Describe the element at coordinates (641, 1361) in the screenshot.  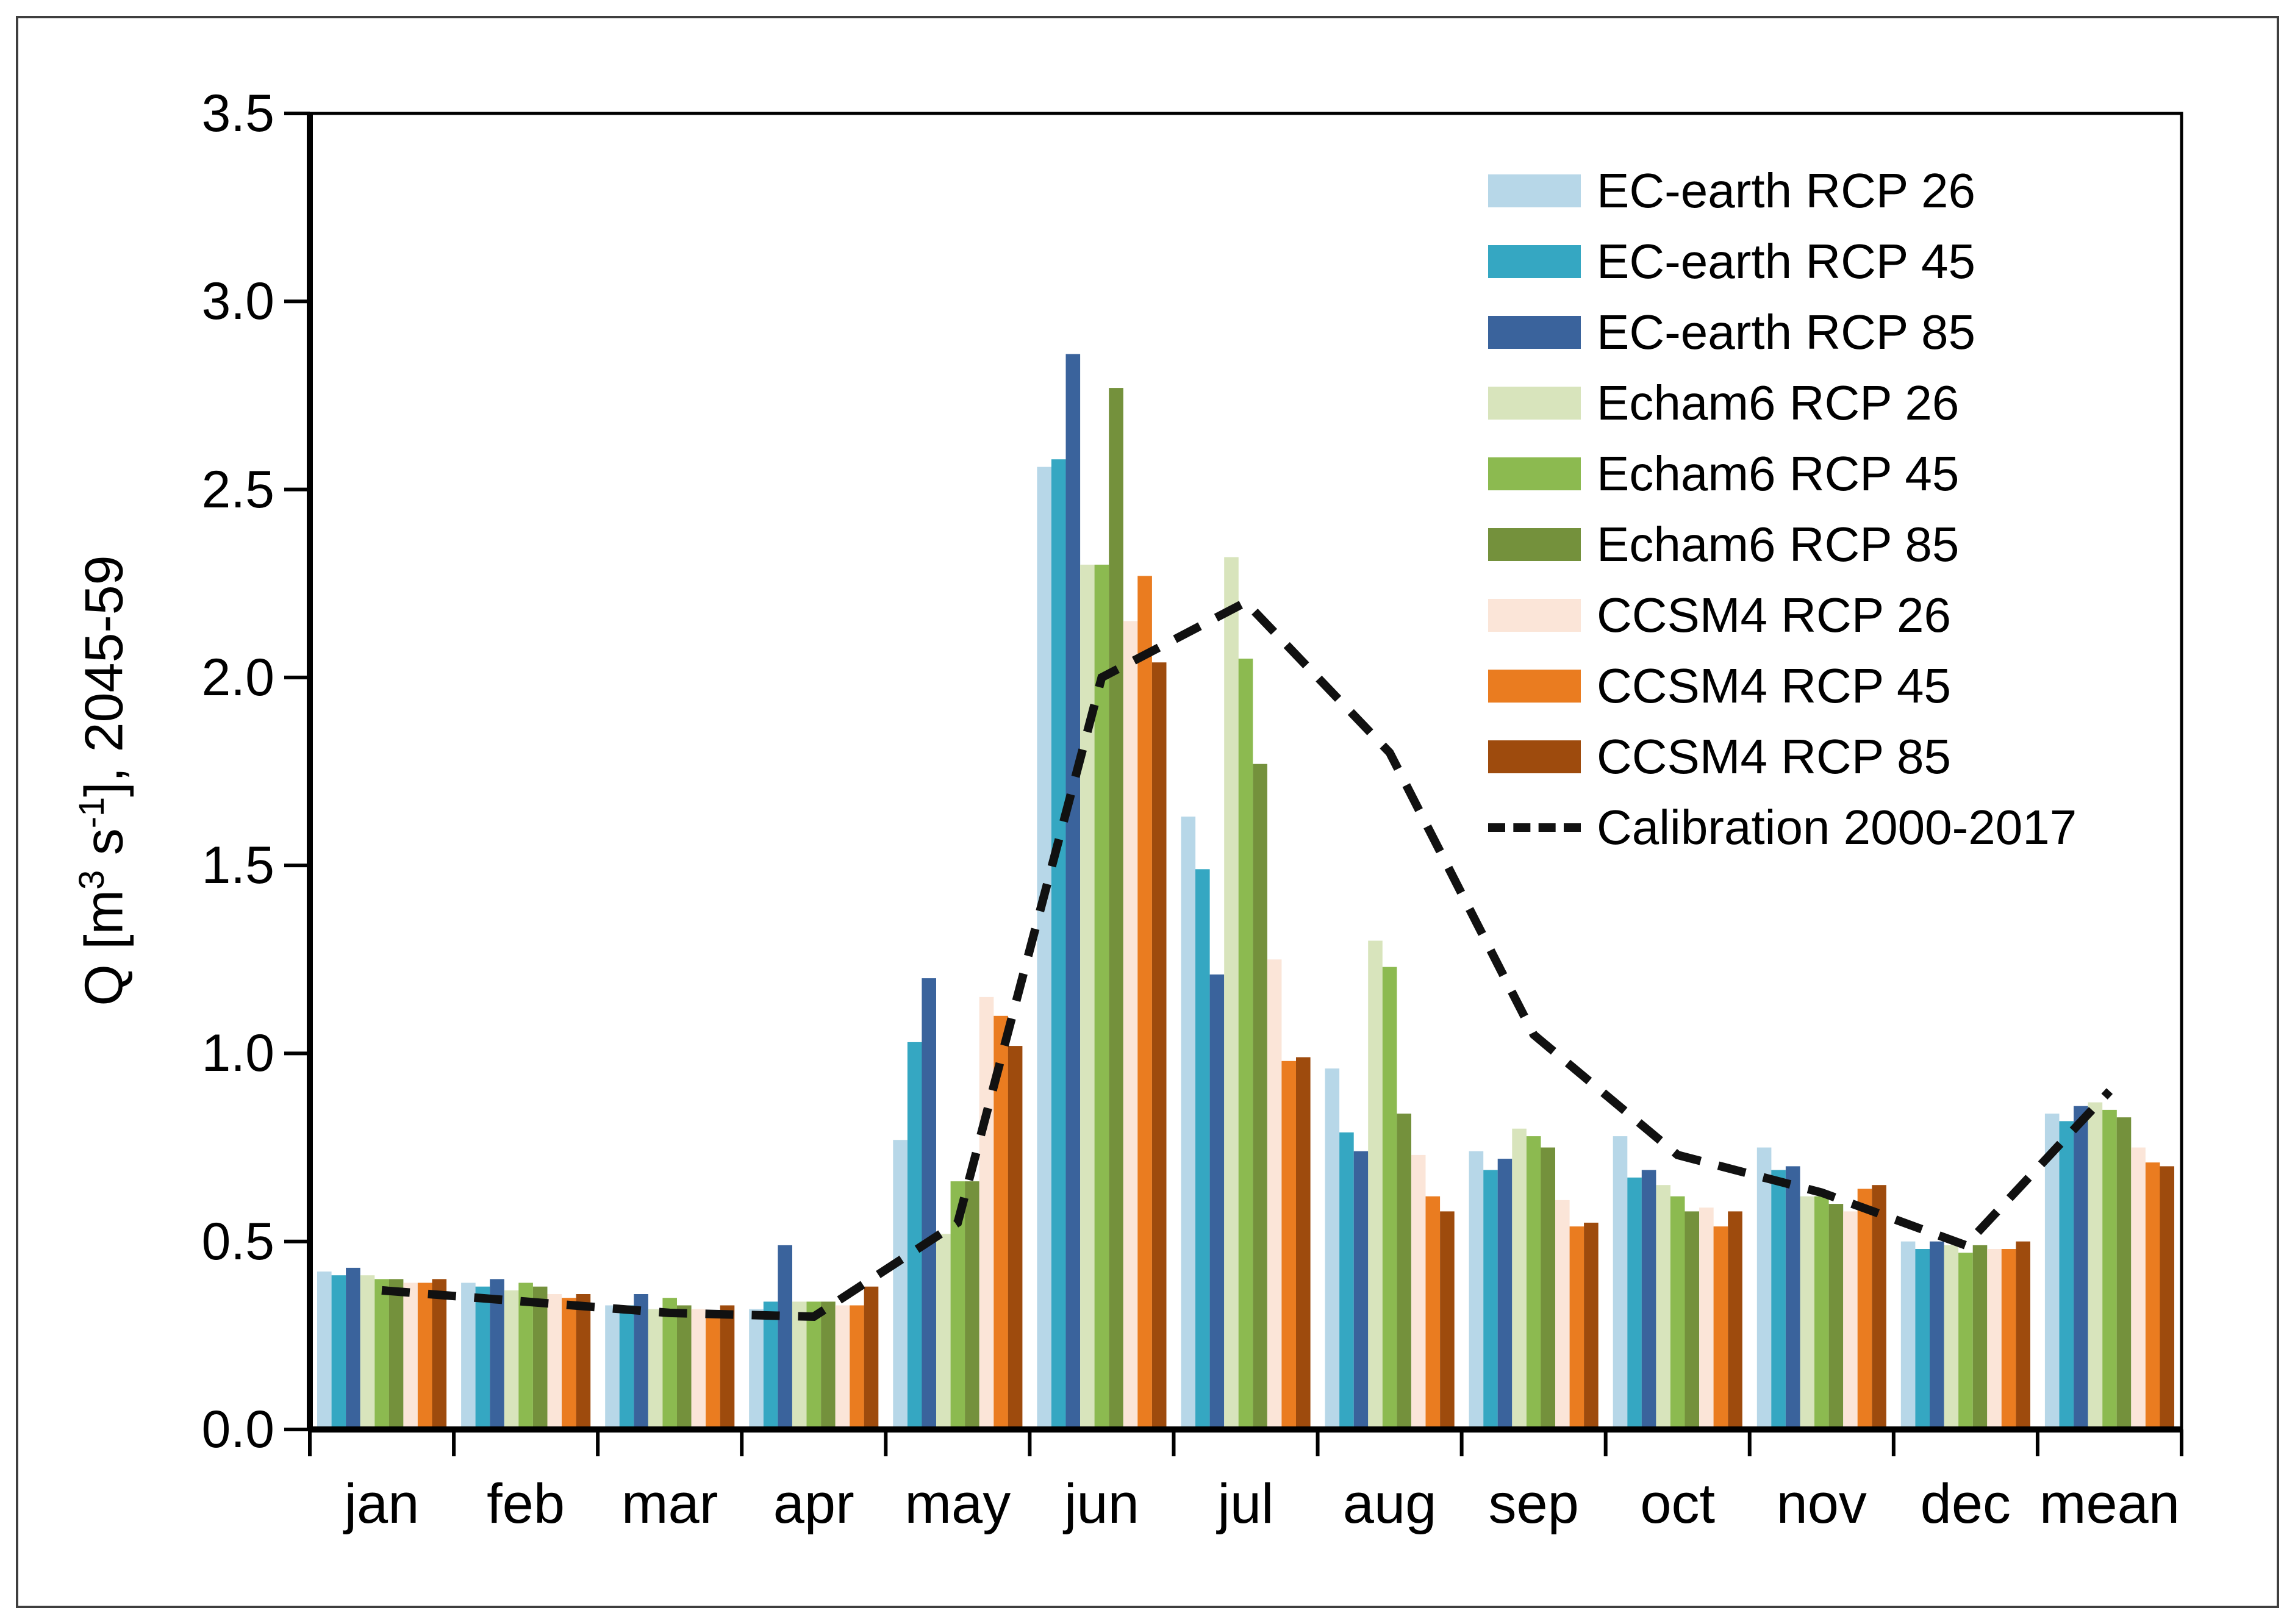
I see `bar-ec-earth-rcp-85-mar` at that location.